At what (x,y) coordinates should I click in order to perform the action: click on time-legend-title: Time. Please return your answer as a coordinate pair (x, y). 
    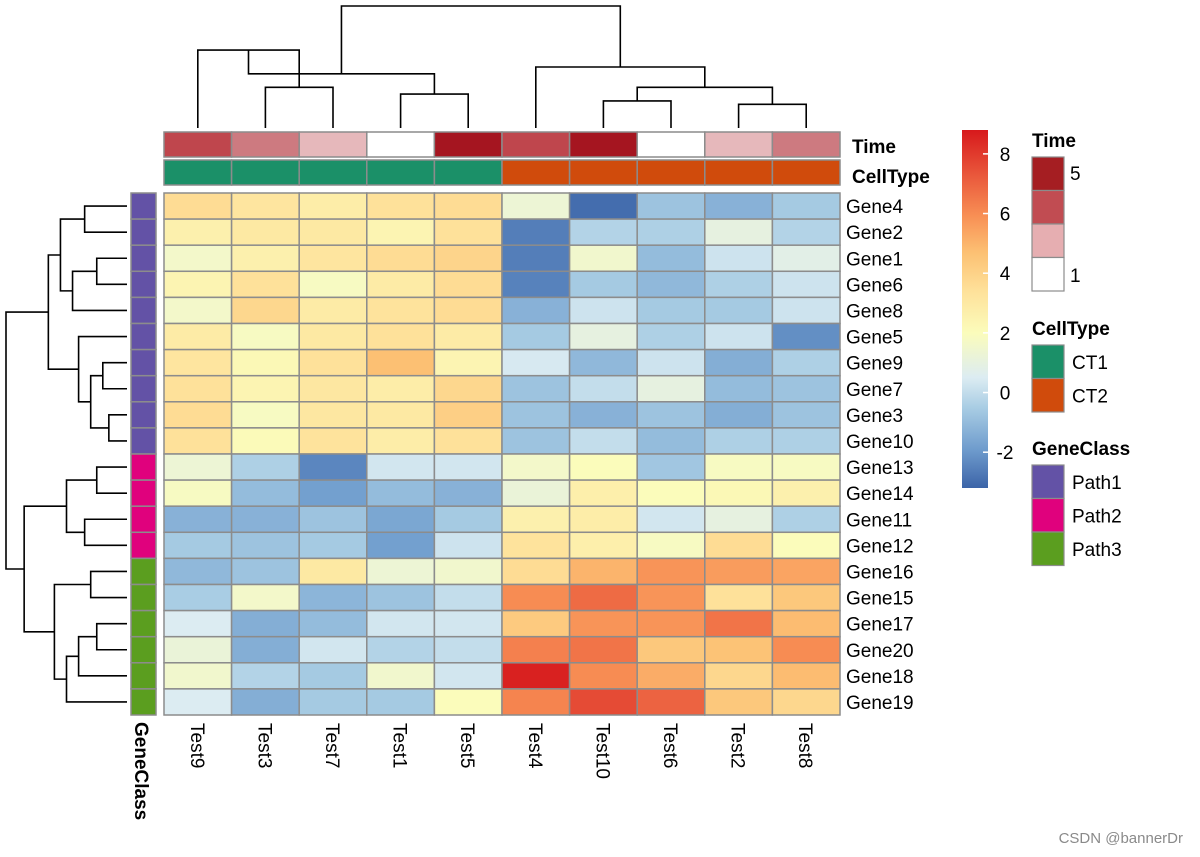
    Looking at the image, I should click on (1054, 141).